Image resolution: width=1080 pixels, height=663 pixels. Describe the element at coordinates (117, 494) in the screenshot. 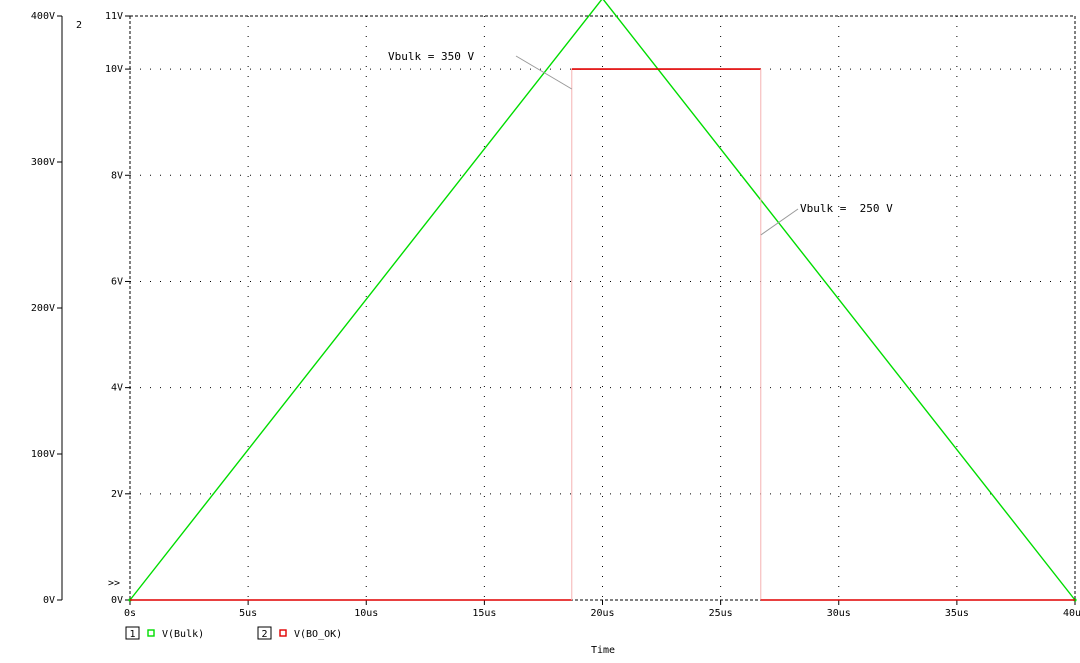

I see `axis-2-tick-label: 2V` at that location.